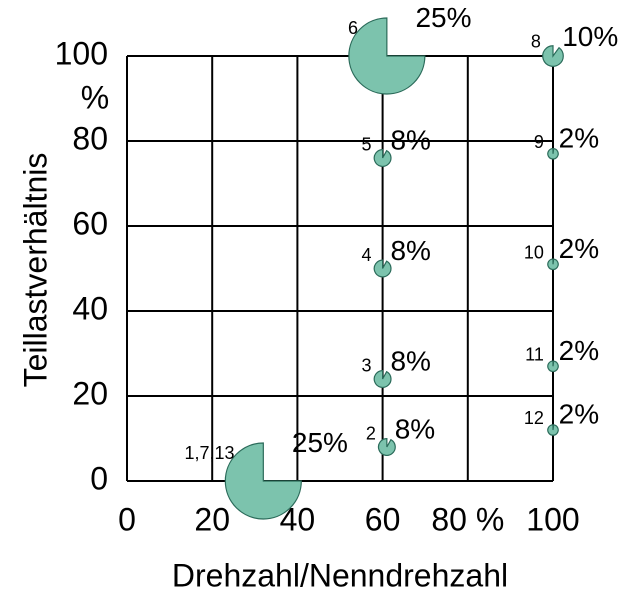  What do you see at coordinates (367, 145) in the screenshot?
I see `point-label: 5` at bounding box center [367, 145].